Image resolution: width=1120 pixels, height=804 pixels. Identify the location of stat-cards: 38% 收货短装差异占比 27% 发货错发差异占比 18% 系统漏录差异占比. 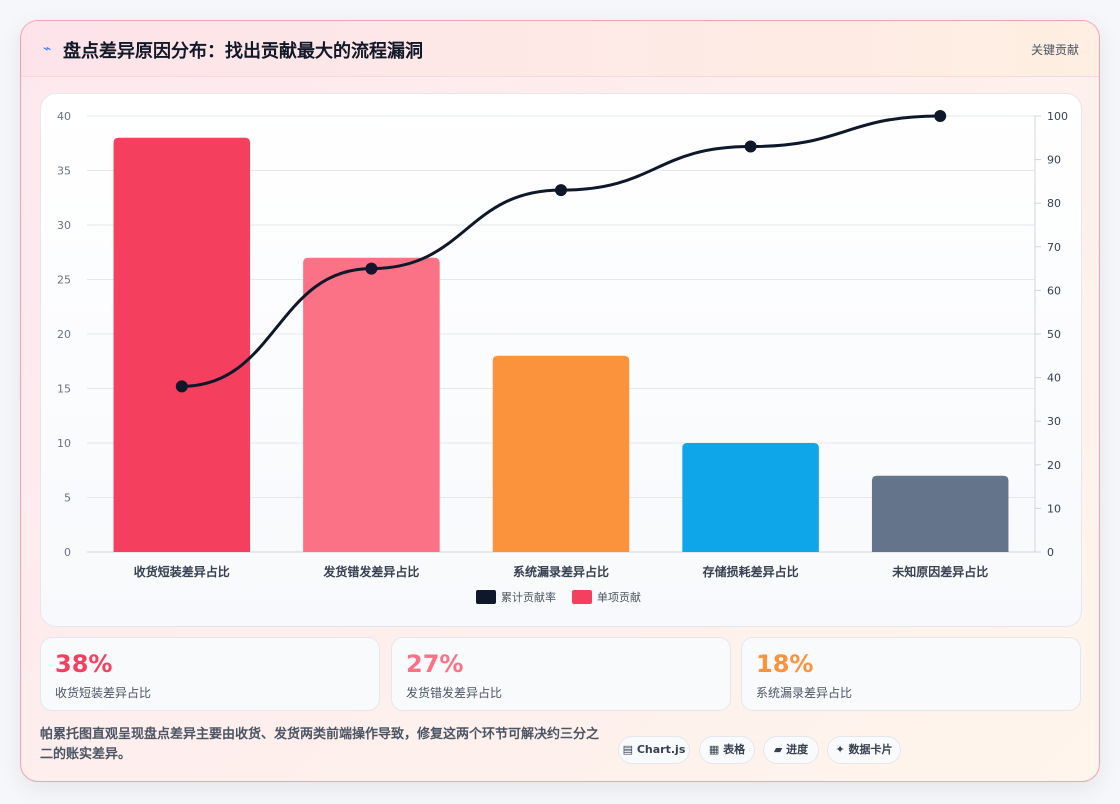
(561, 674).